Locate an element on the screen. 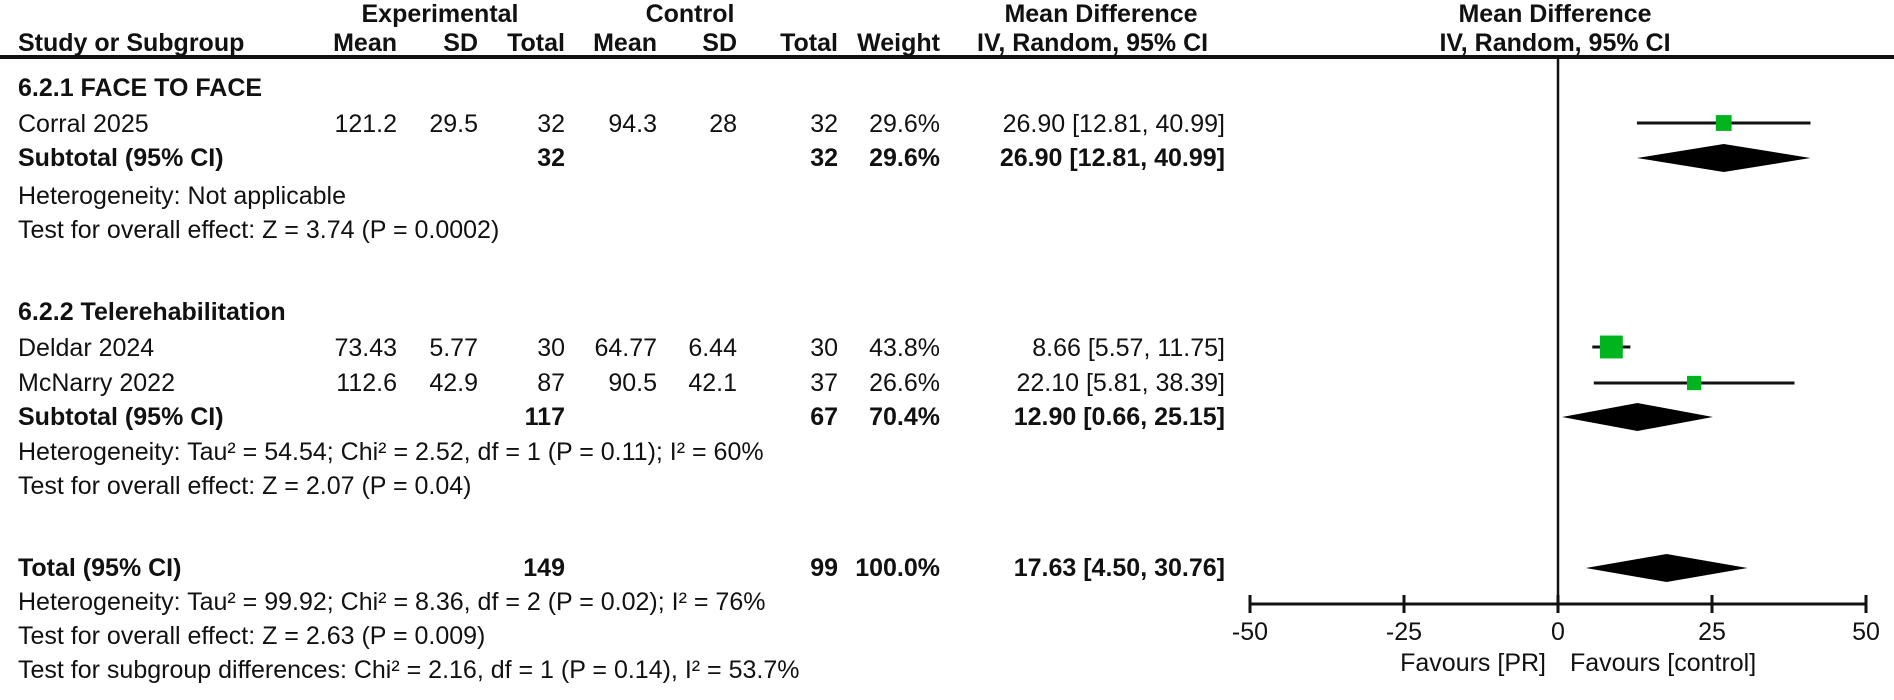  col-header-mean-exp: Mean is located at coordinates (365, 43).